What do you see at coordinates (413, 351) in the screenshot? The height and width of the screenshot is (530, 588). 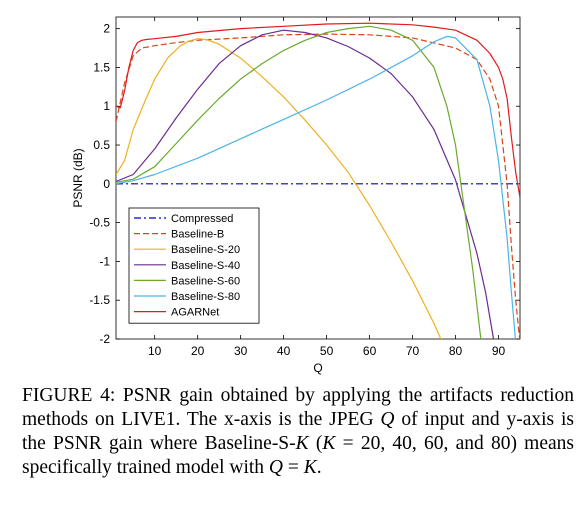 I see `x-tick-label: 70` at bounding box center [413, 351].